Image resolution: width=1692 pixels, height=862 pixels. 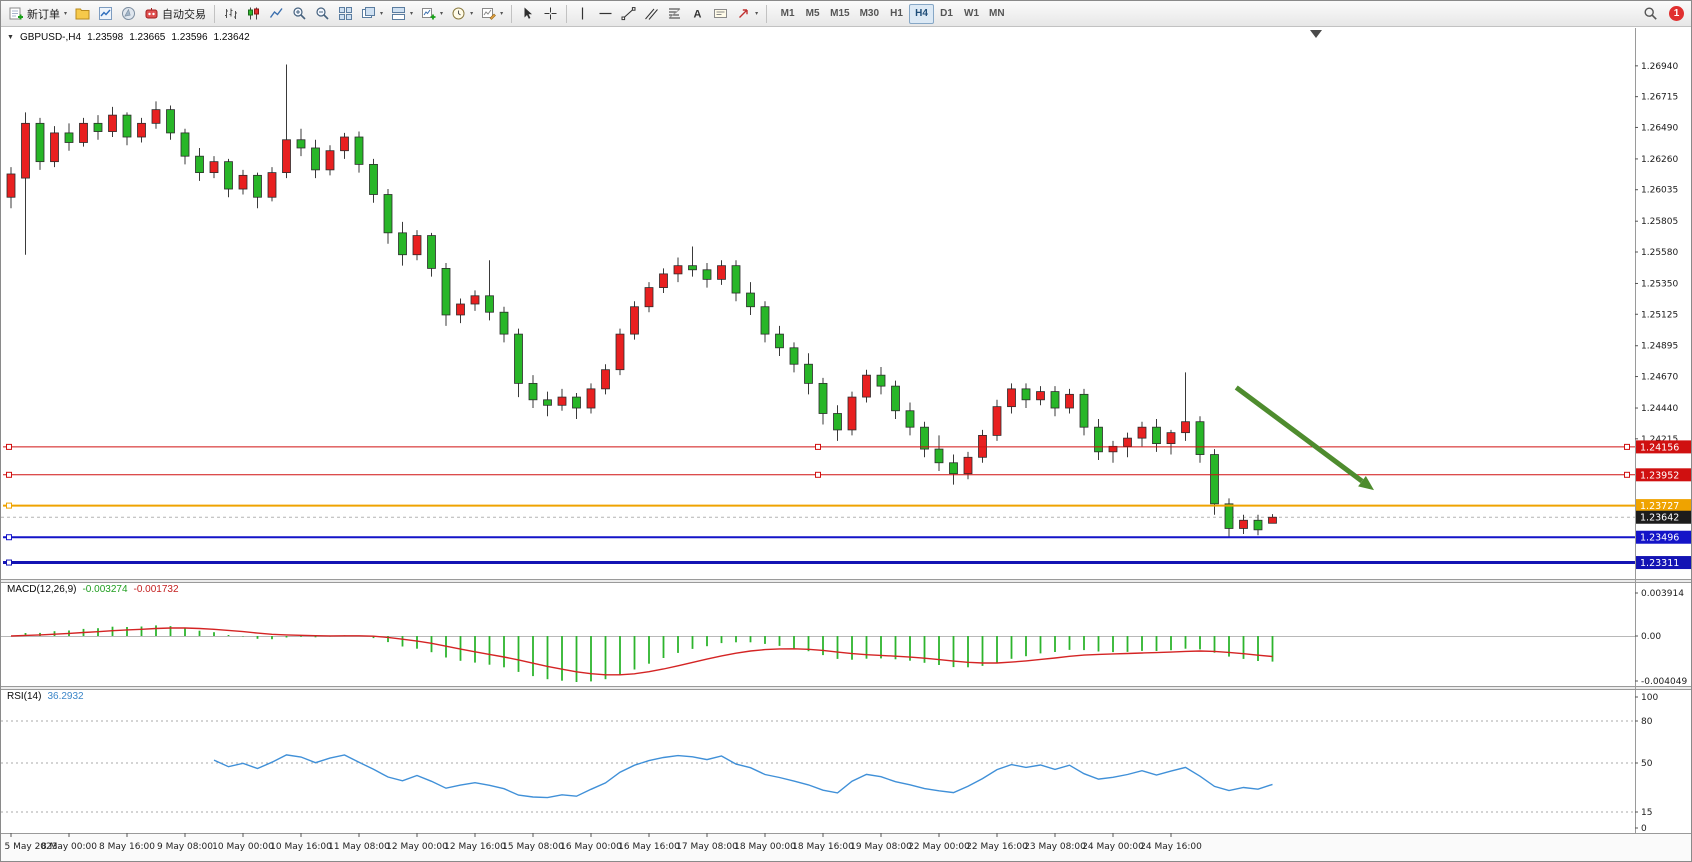 What do you see at coordinates (429, 14) in the screenshot?
I see `new-chart-icon` at bounding box center [429, 14].